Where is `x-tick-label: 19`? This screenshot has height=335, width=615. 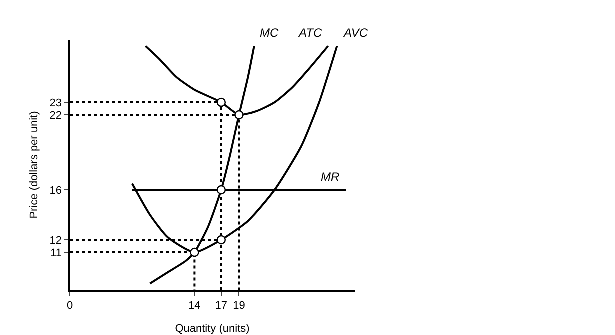 x-tick-label: 19 is located at coordinates (239, 306).